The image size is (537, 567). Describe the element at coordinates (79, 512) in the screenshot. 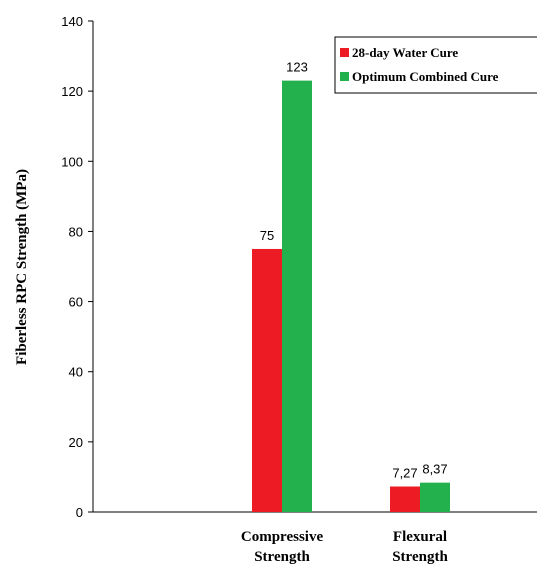

I see `y-tick-label: 0` at that location.